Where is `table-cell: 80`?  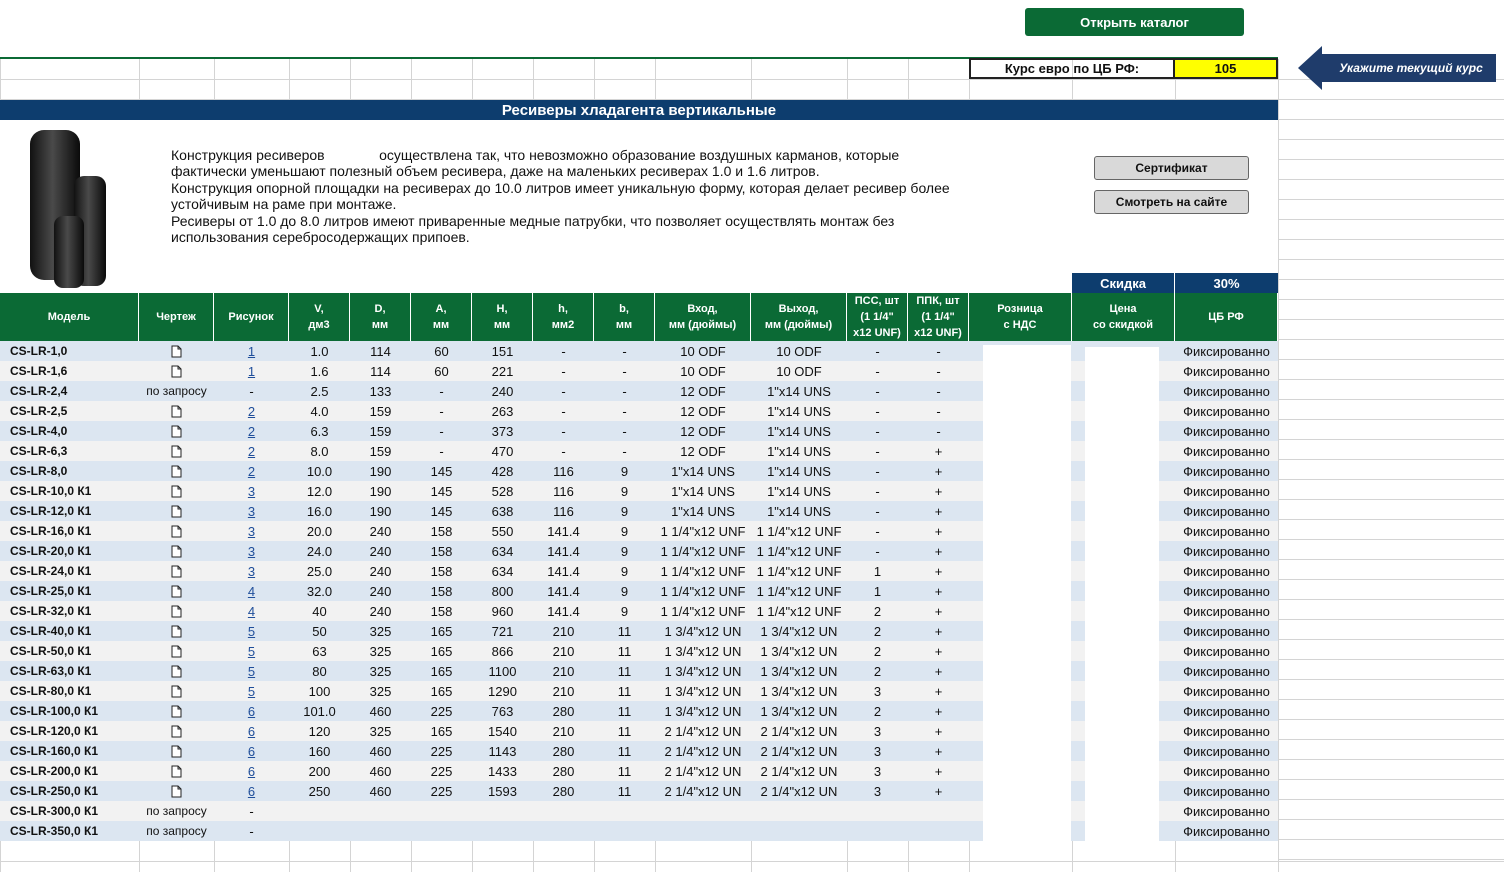
table-cell: 80 is located at coordinates (319, 671).